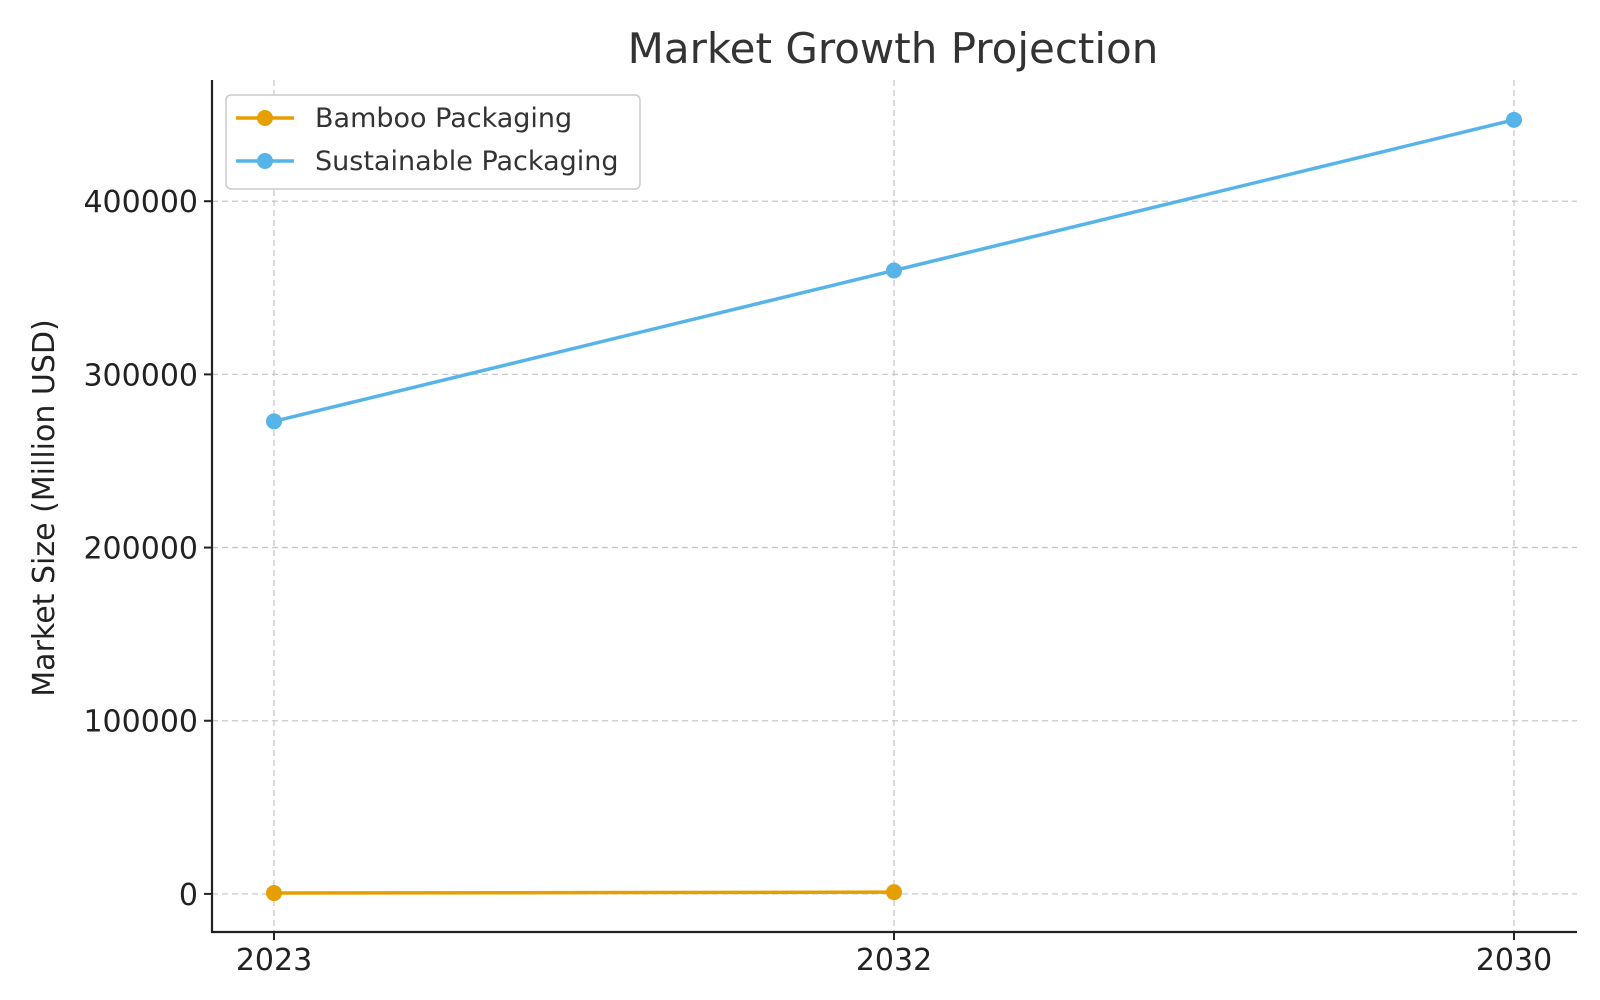  What do you see at coordinates (140, 722) in the screenshot?
I see `y-tick-label: 100000` at bounding box center [140, 722].